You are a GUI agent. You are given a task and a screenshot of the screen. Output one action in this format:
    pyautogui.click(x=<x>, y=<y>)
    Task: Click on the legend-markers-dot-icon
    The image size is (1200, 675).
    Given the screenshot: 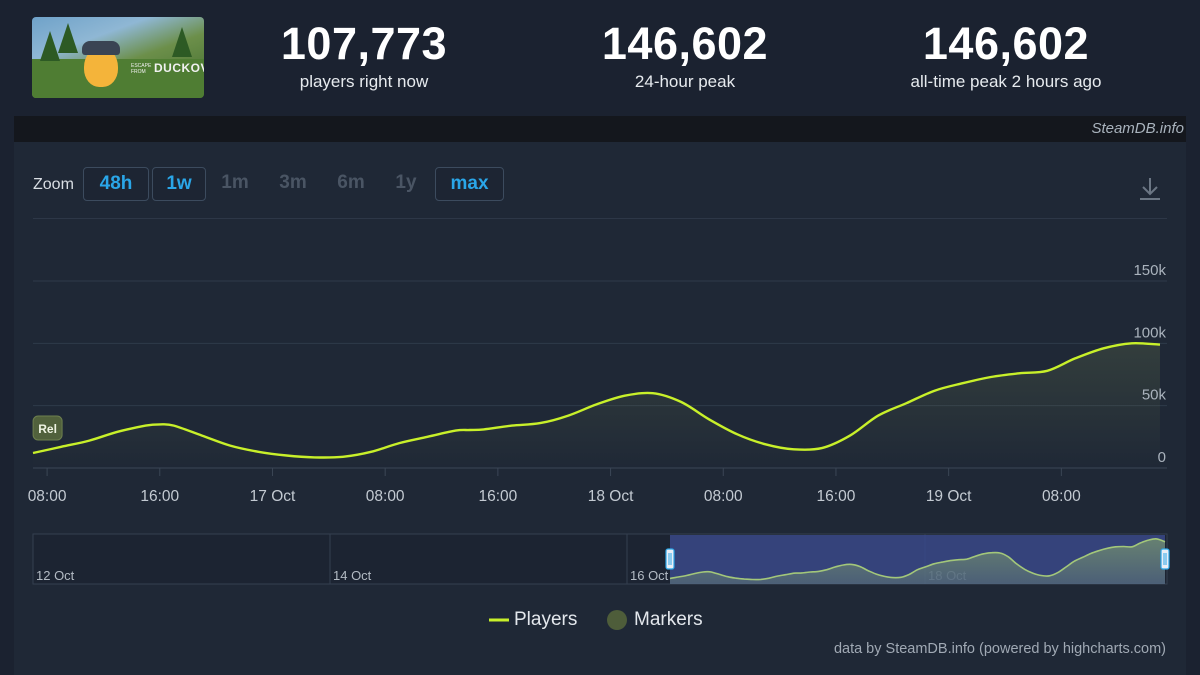 What is the action you would take?
    pyautogui.click(x=617, y=620)
    